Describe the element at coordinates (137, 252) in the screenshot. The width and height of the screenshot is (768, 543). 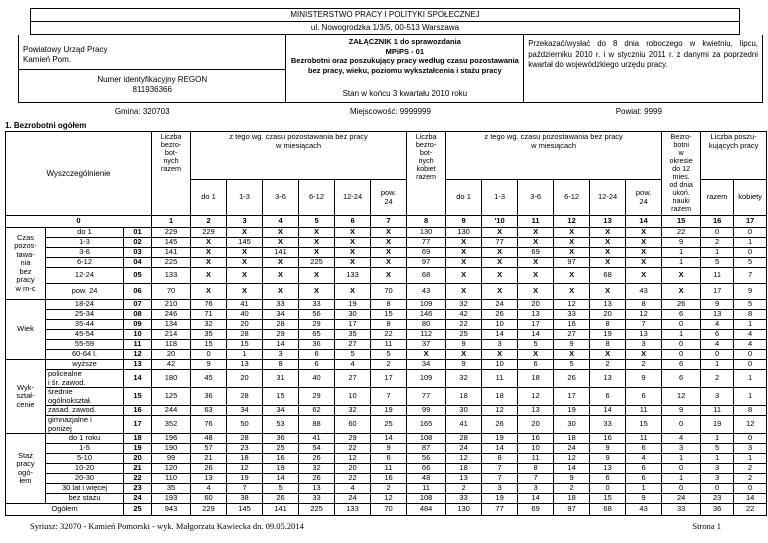
I see `row-number: 03` at that location.